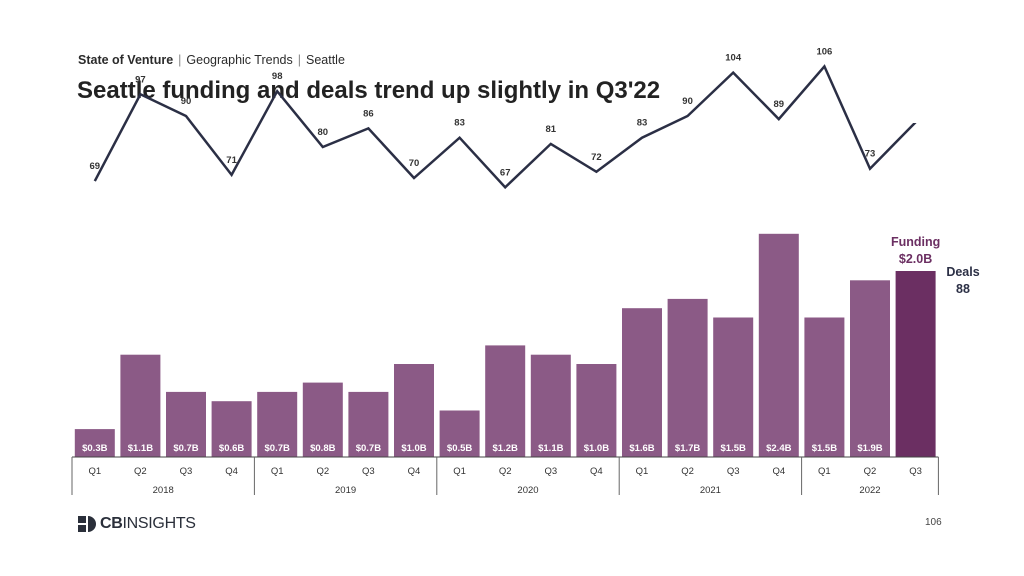  Describe the element at coordinates (641, 448) in the screenshot. I see `funding-value-label: $1.6B` at that location.